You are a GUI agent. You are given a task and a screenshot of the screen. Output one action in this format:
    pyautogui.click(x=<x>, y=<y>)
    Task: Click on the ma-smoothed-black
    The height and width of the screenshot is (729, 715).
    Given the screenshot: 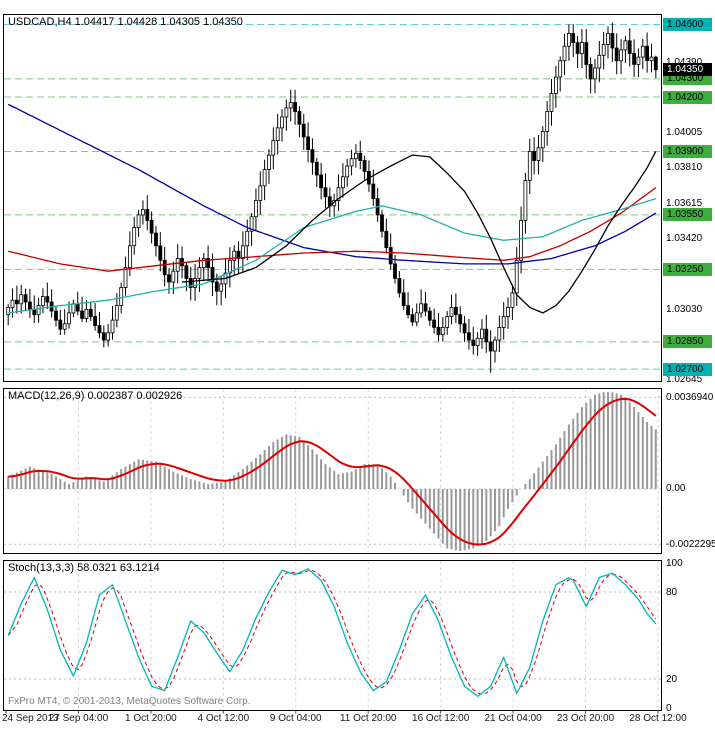 What is the action you would take?
    pyautogui.click(x=419, y=232)
    